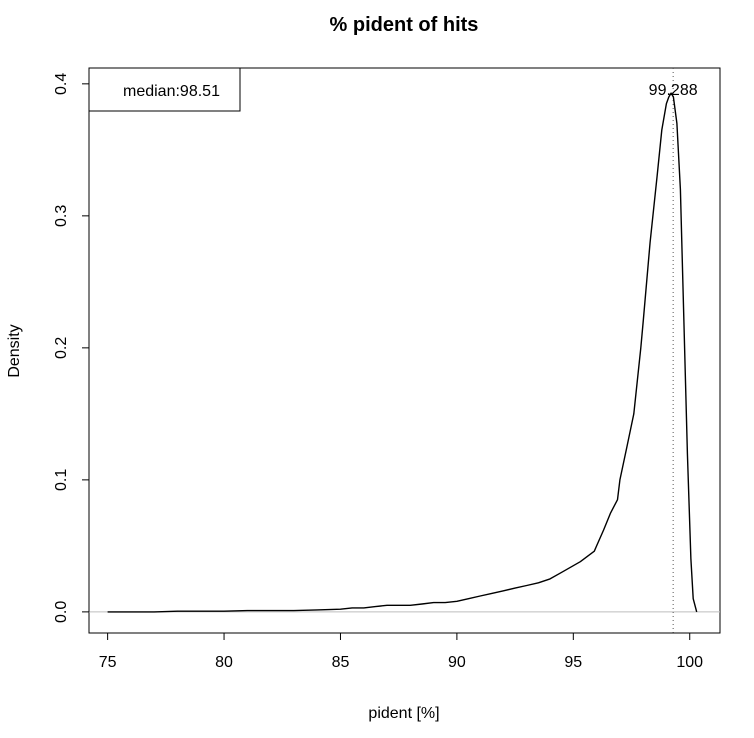 The image size is (754, 738). Describe the element at coordinates (341, 662) in the screenshot. I see `x-tick-label-85: 85` at that location.